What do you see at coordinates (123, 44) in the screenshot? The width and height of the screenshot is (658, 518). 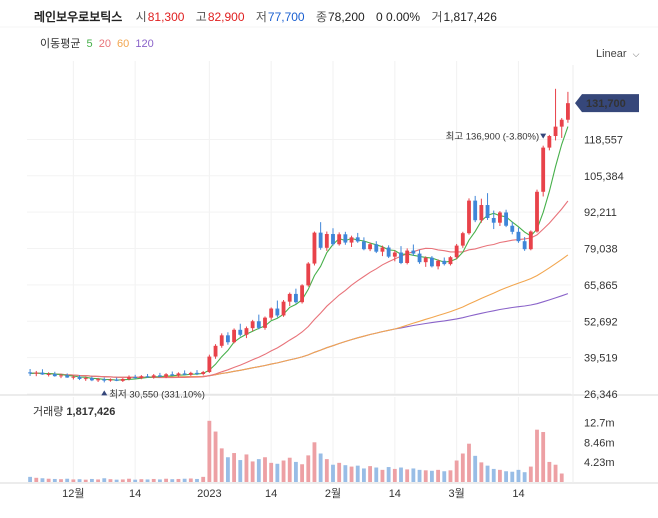 I see `ma60-legend: 60` at bounding box center [123, 44].